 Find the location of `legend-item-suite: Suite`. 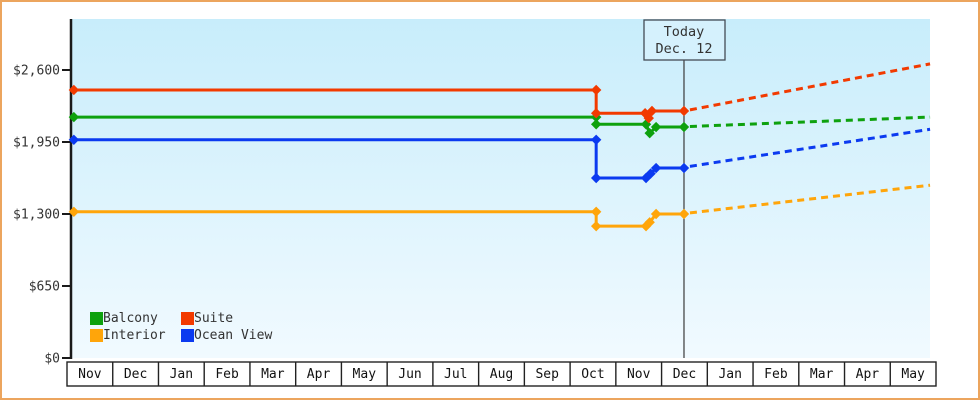

legend-item-suite: Suite is located at coordinates (226, 318).